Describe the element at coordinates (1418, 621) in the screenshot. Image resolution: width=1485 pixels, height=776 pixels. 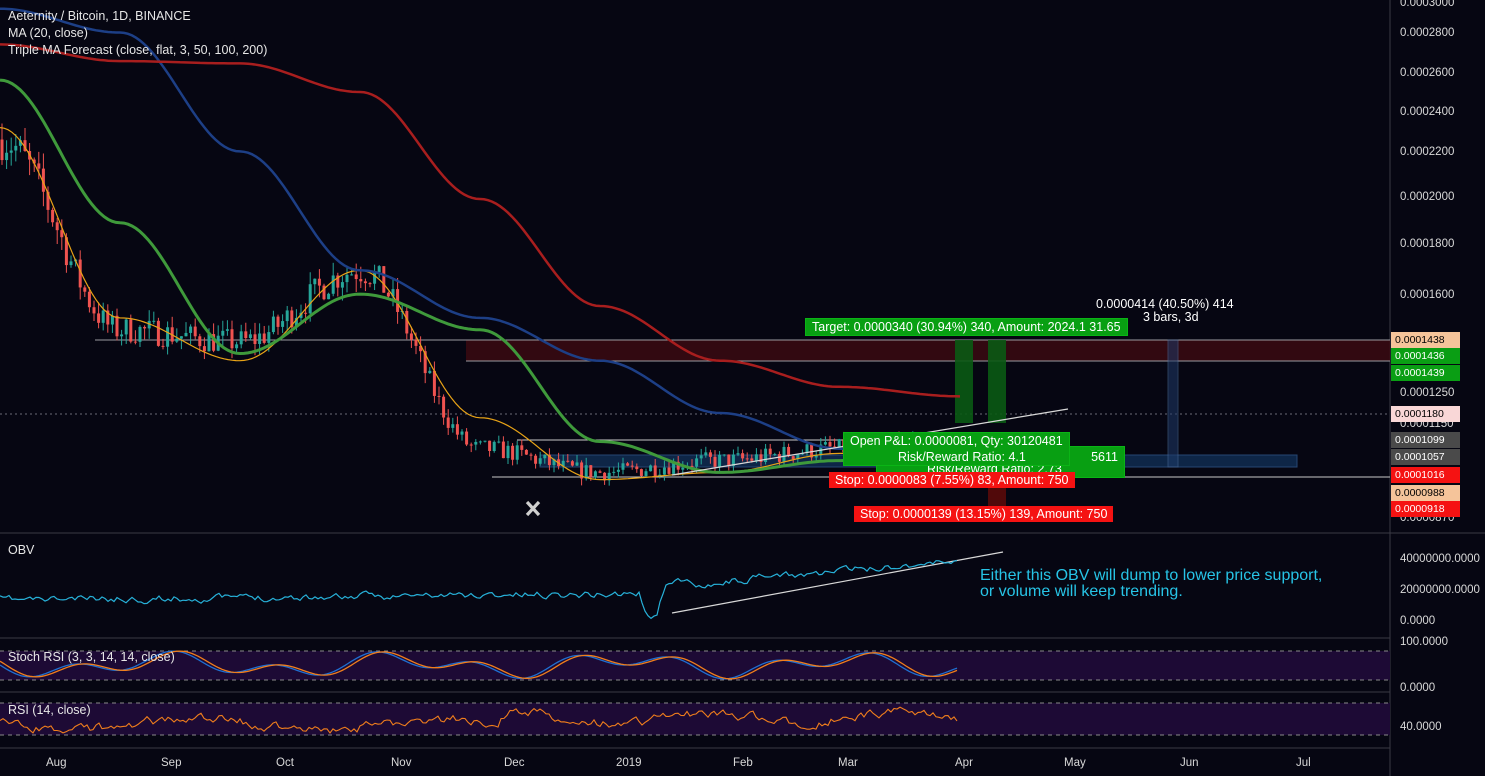
I see `obv-tick: 0.0000` at that location.